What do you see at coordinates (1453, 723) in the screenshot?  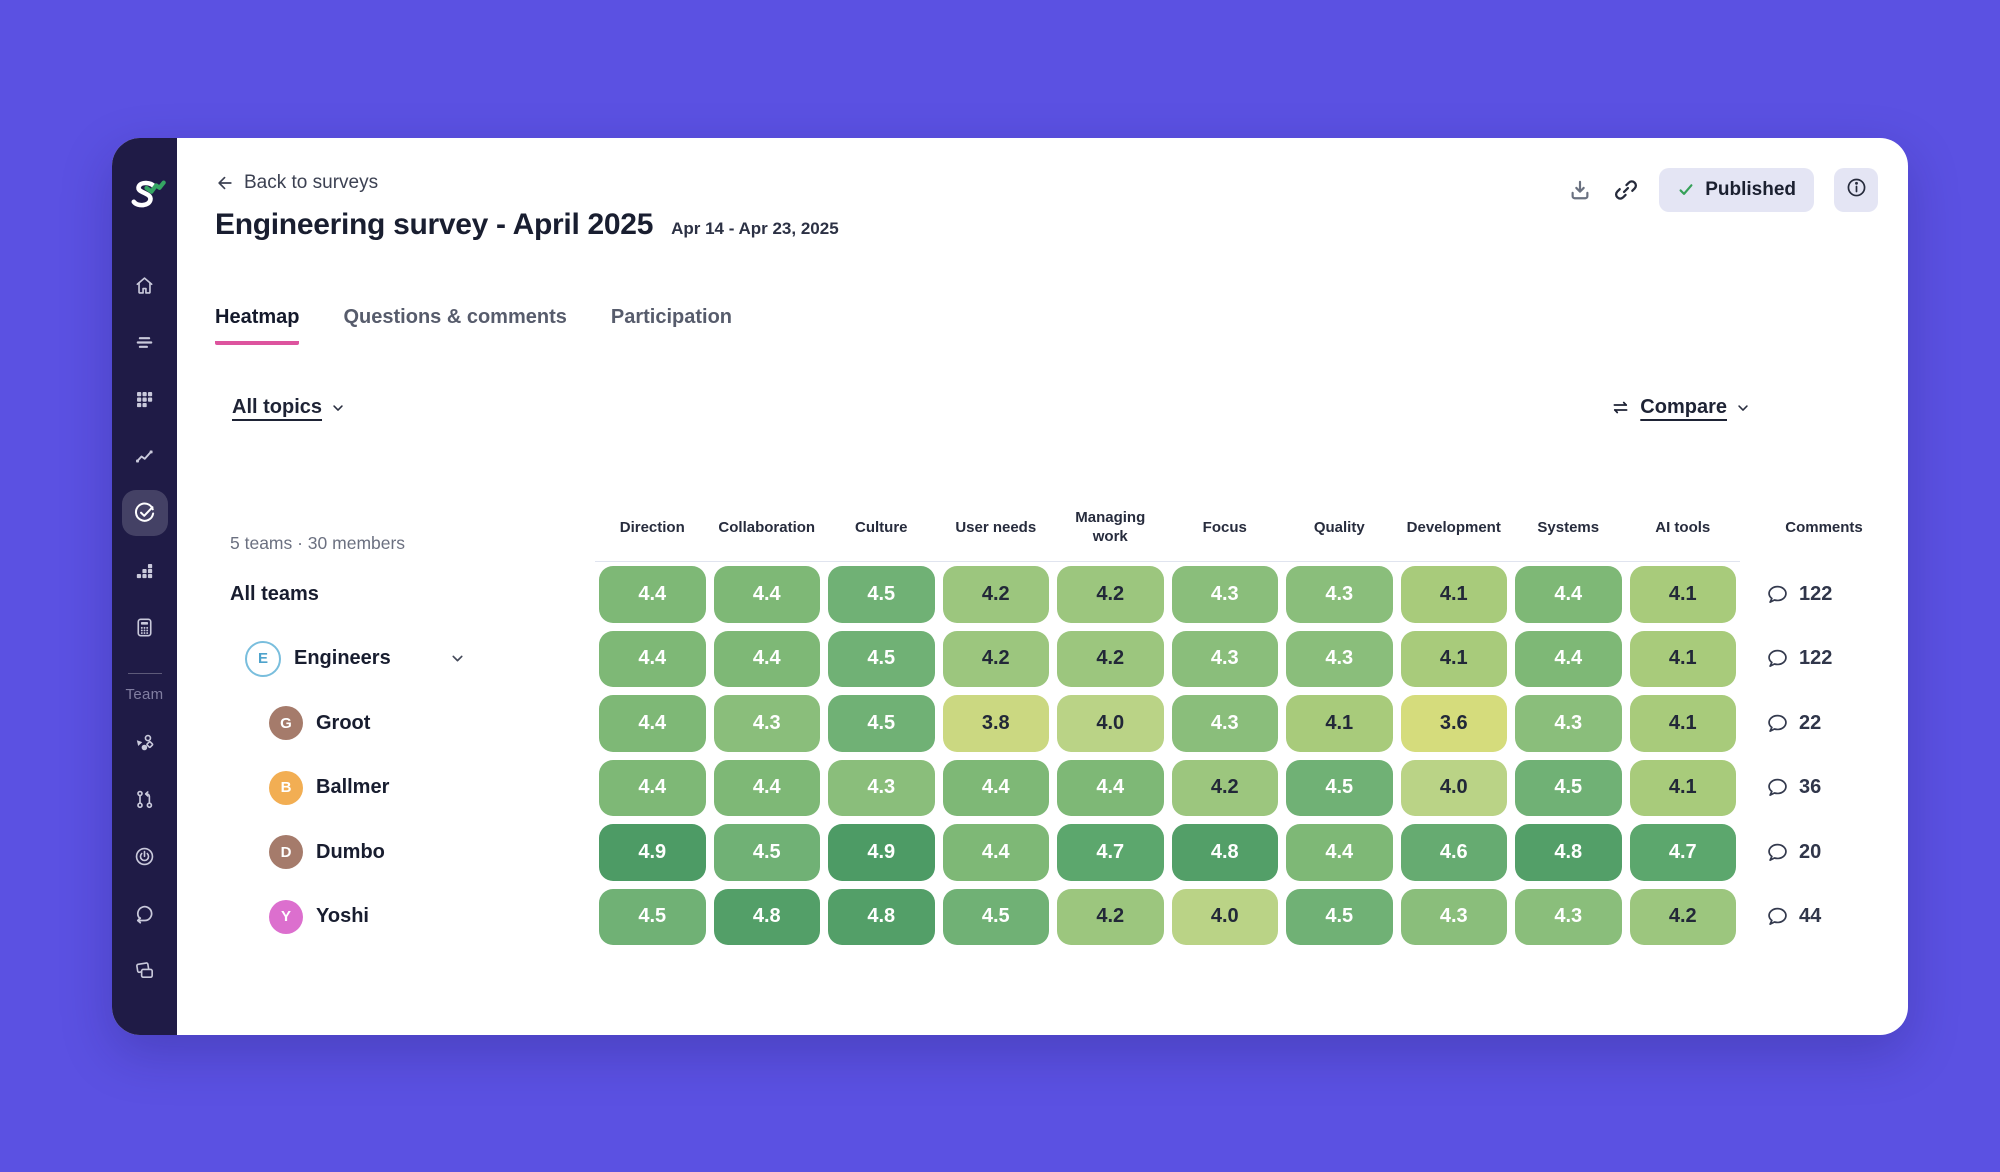 I see `heatmap-cell-groot-development: 3.6` at bounding box center [1453, 723].